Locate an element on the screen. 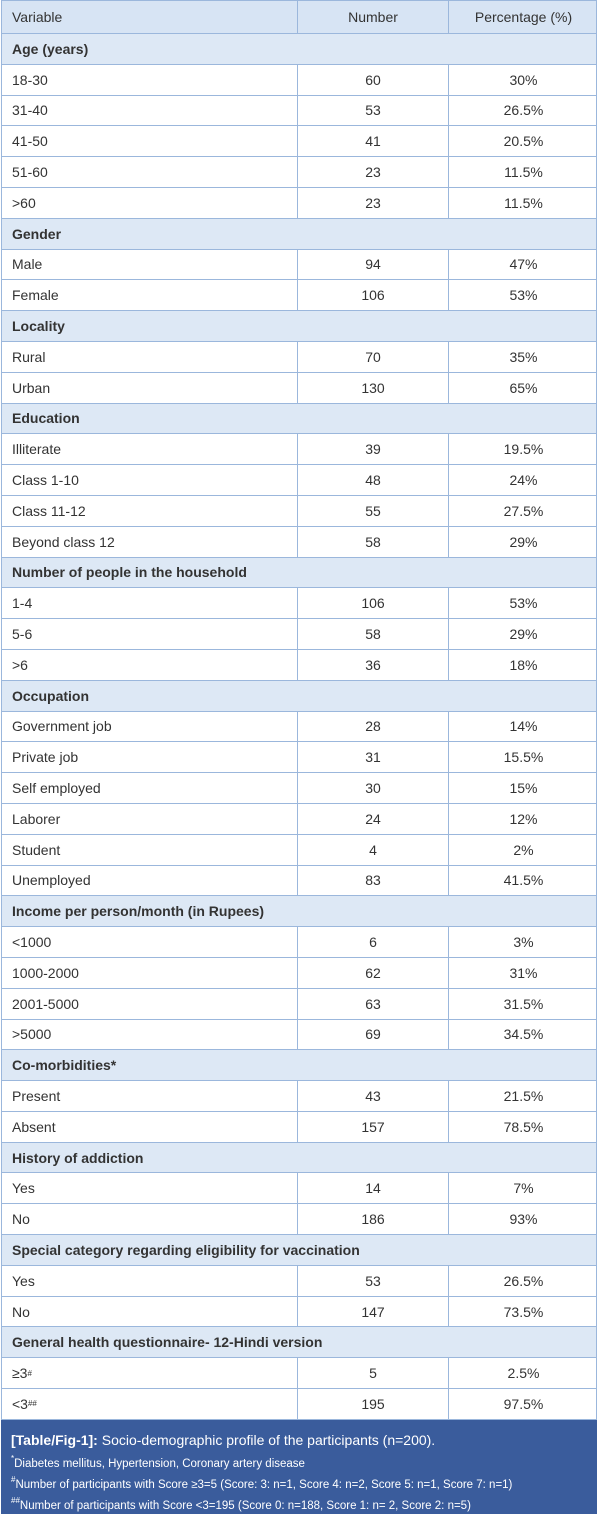 This screenshot has width=599, height=1514. number-cell: 69 is located at coordinates (373, 1034).